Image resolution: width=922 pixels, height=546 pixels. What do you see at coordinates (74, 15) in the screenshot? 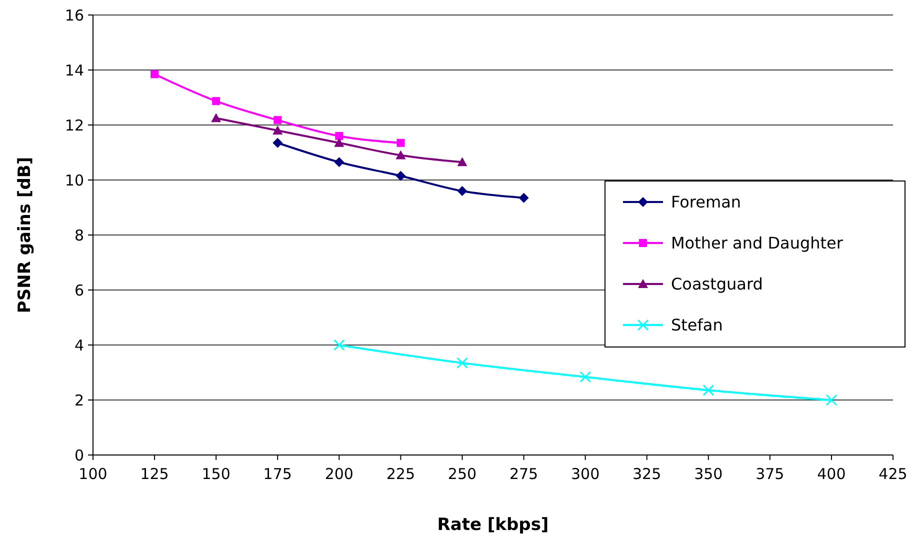
I see `y-tick-label: 16` at bounding box center [74, 15].